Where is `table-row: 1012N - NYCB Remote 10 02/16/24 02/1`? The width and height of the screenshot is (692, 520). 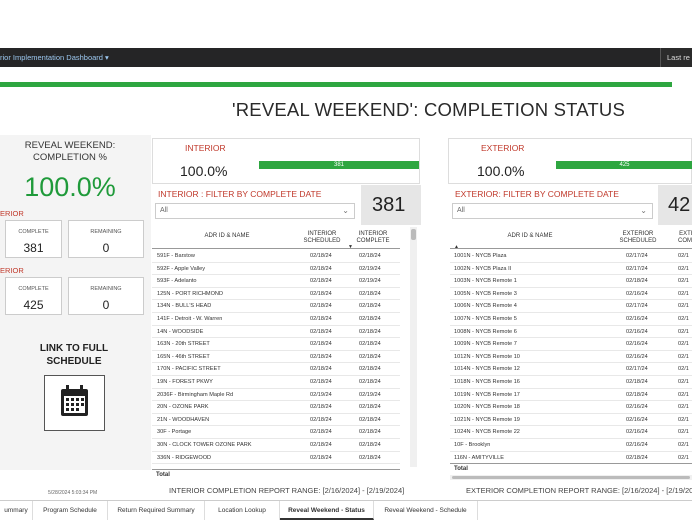 table-row: 1012N - NYCB Remote 10 02/16/24 02/1 is located at coordinates (571, 357).